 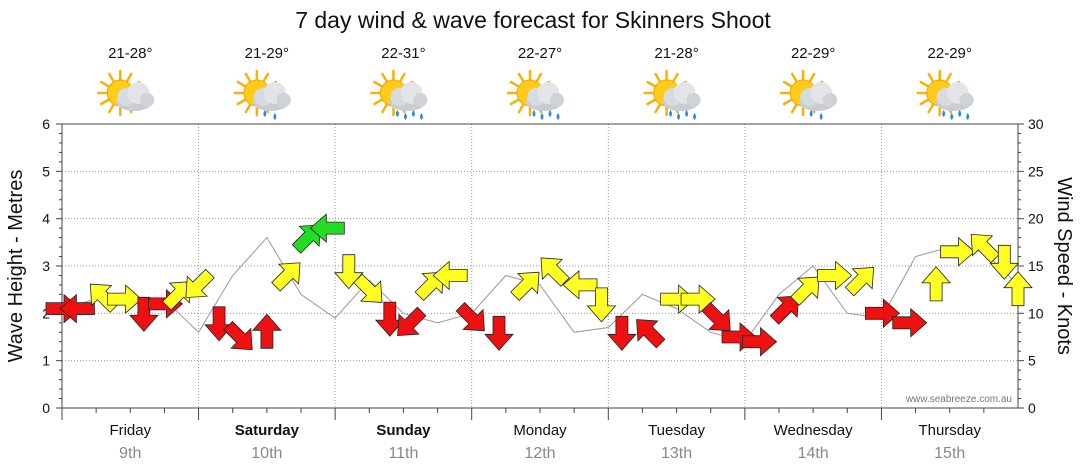 I want to click on day-date-label: 9th, so click(x=130, y=453).